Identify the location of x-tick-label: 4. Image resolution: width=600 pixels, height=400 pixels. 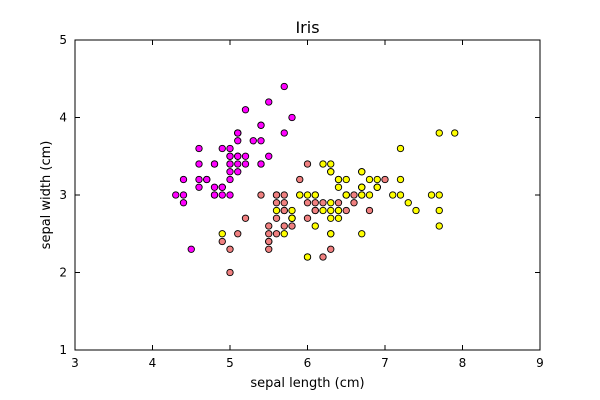
(153, 363).